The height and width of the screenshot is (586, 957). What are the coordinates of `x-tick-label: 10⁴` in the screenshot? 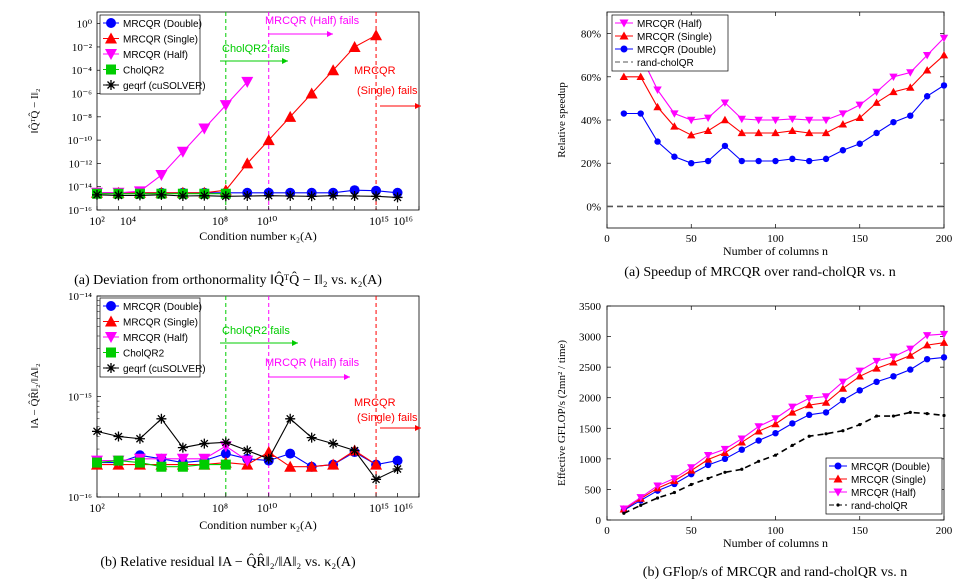 It's located at (128, 221).